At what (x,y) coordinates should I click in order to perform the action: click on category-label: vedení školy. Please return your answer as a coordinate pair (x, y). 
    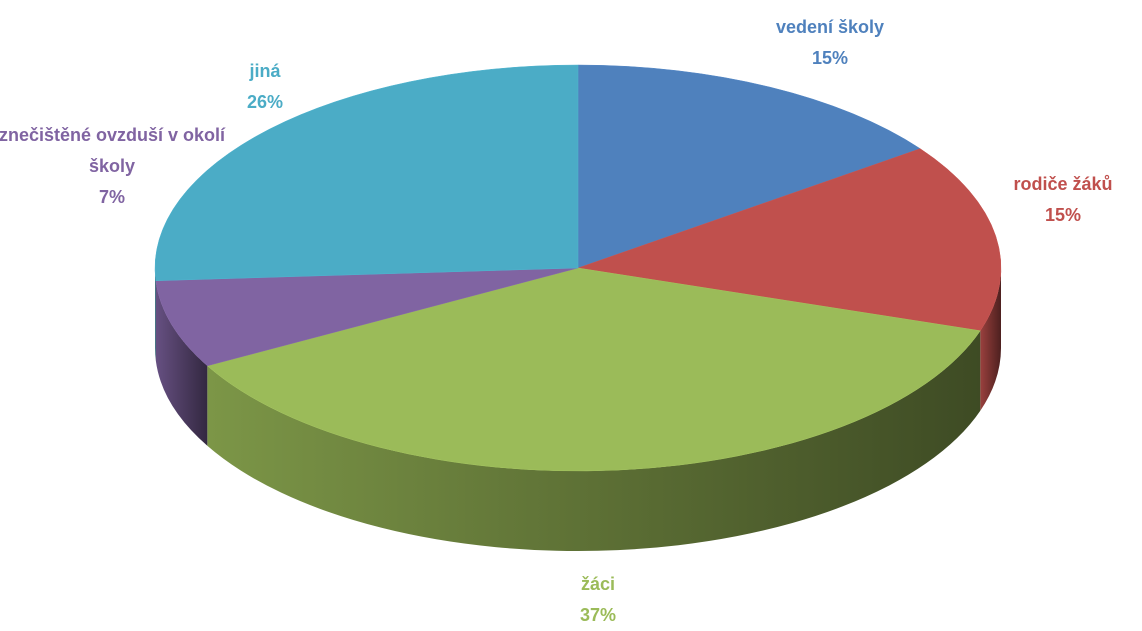
    Looking at the image, I should click on (830, 27).